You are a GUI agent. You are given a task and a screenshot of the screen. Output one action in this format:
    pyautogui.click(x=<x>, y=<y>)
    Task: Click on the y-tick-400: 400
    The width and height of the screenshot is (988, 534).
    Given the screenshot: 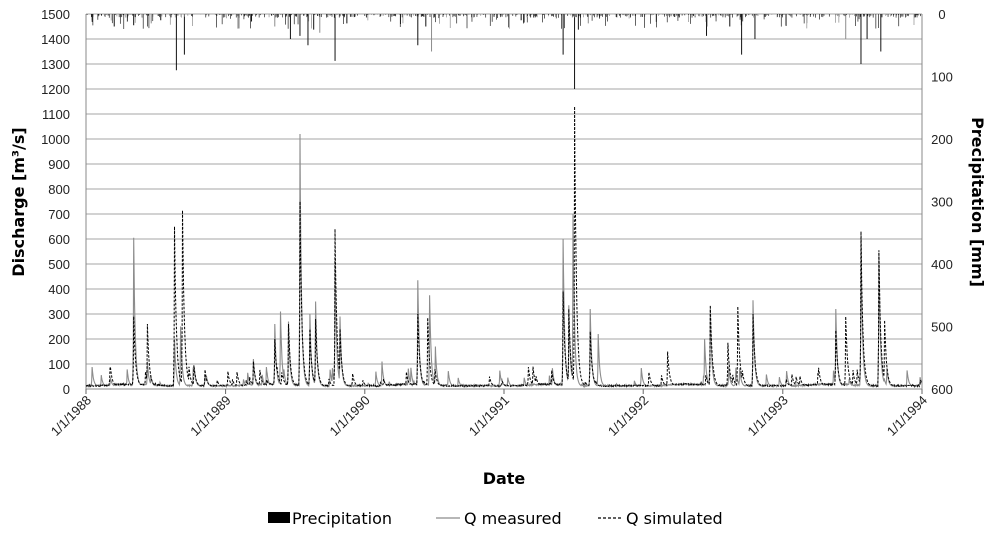 What is the action you would take?
    pyautogui.click(x=59, y=289)
    